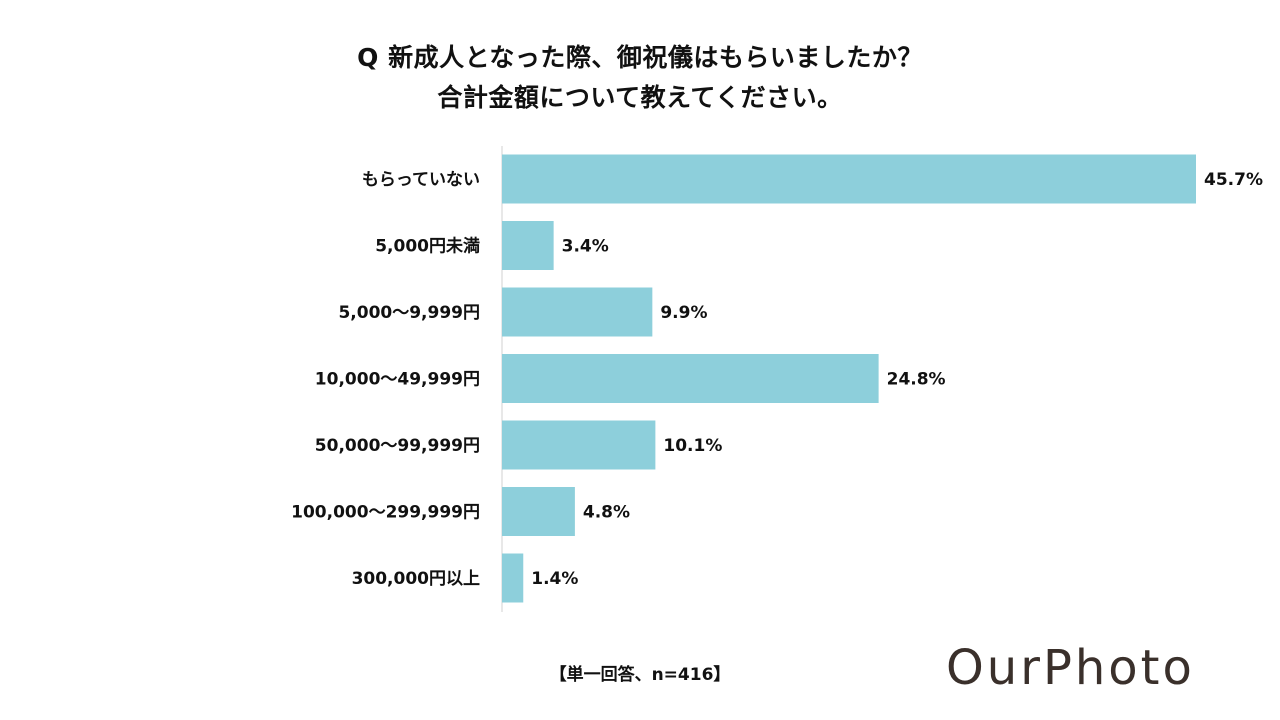 The image size is (1280, 720). What do you see at coordinates (640, 675) in the screenshot?
I see `sample-note: 【単一回答、n=416】` at bounding box center [640, 675].